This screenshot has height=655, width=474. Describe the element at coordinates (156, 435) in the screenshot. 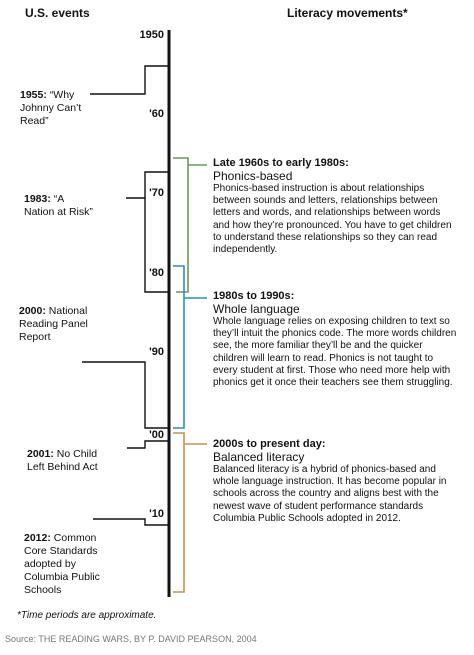

I see `decade-label: '00` at that location.